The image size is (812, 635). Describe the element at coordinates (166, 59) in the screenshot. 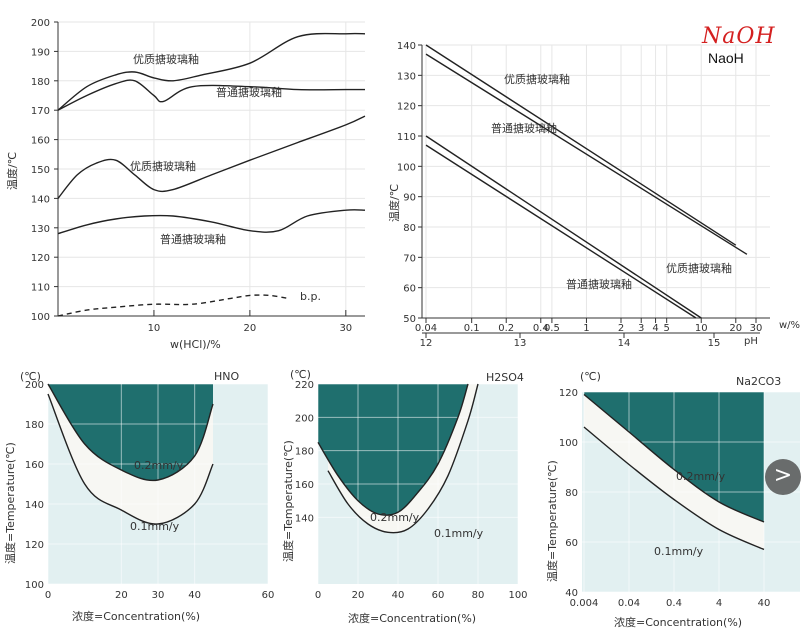

I see `chart-1-annot-1: 优质搪玻璃釉` at that location.